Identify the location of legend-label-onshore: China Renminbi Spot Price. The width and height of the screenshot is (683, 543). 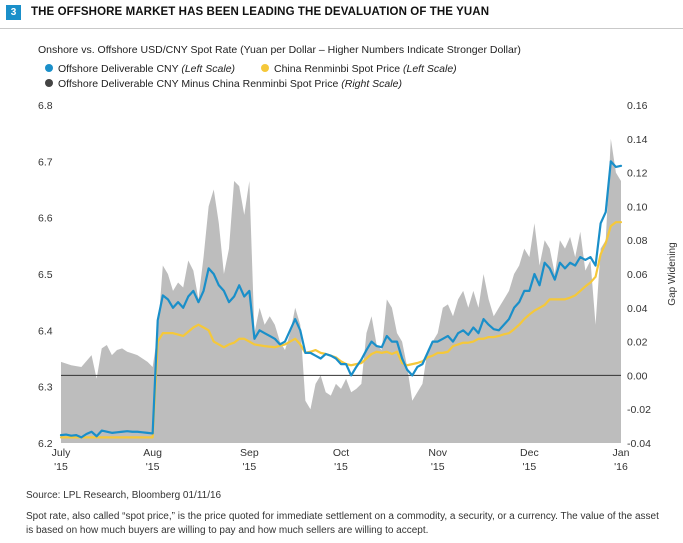
(337, 69).